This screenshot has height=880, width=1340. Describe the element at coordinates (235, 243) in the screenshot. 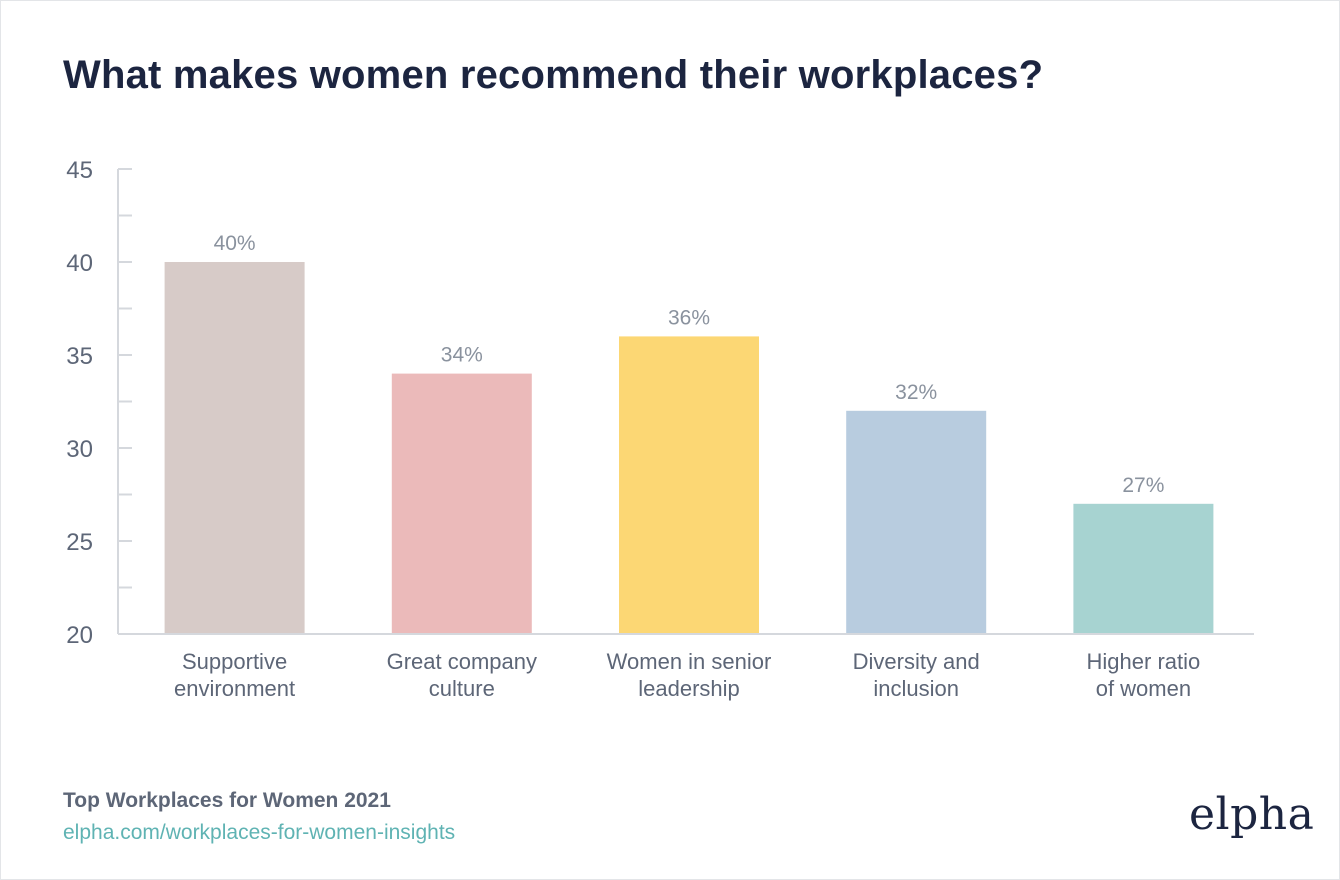

I see `bar-data-label: 40%` at that location.